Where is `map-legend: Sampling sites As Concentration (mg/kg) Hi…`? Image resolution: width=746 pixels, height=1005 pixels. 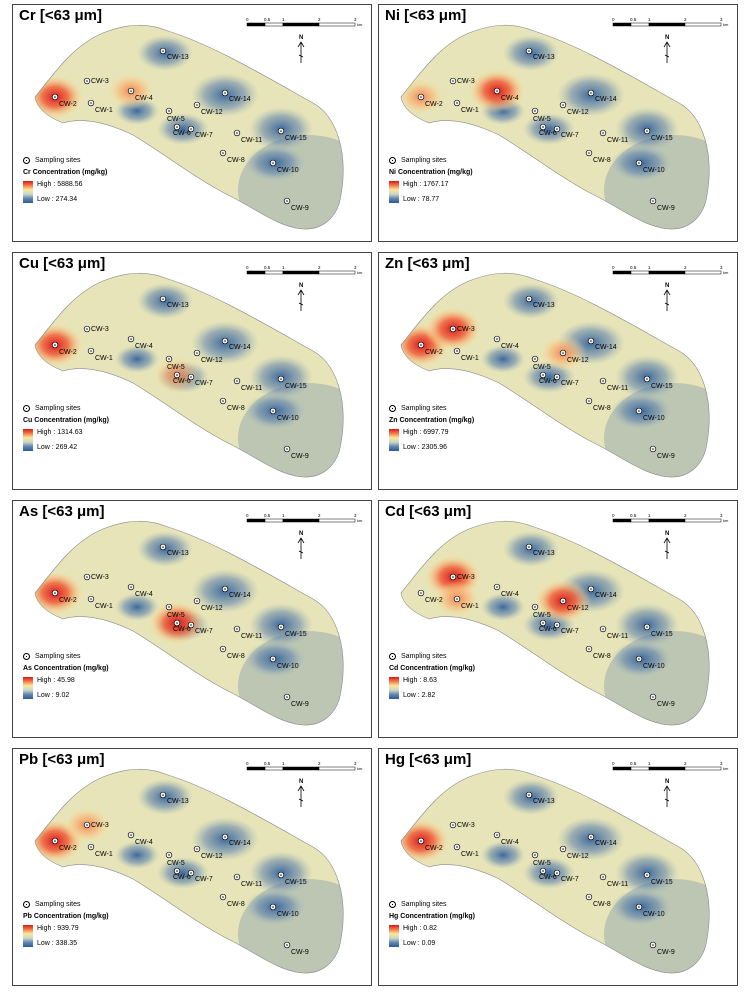
map-legend: Sampling sites As Concentration (mg/kg) Hi… is located at coordinates (103, 675).